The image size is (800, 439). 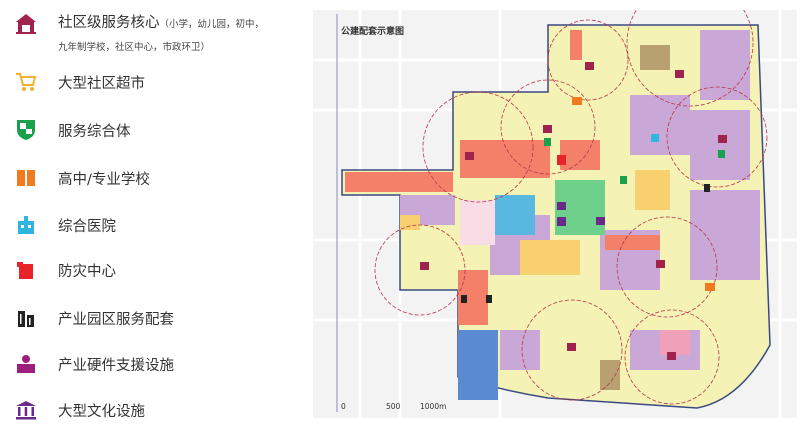 What do you see at coordinates (343, 406) in the screenshot?
I see `scale-label: 0` at bounding box center [343, 406].